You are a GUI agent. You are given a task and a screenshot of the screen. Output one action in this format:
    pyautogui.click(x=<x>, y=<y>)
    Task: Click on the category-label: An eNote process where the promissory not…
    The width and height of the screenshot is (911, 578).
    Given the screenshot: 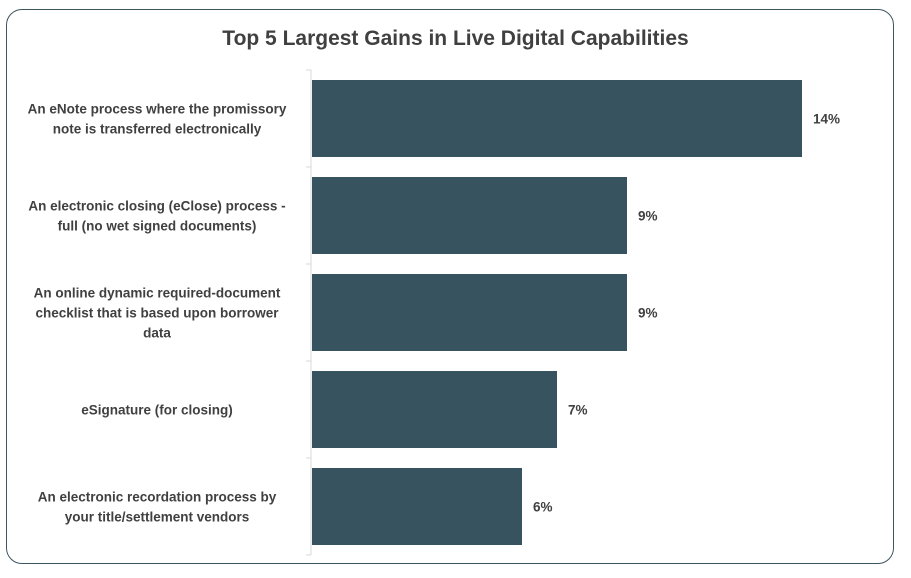 What is the action you would take?
    pyautogui.click(x=157, y=119)
    